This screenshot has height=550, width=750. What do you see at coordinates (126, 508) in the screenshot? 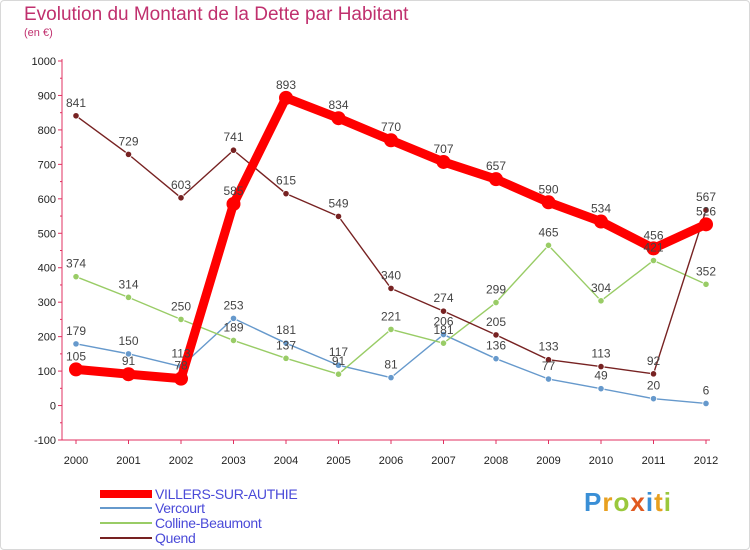
I see `legend-swatch-vercourt` at bounding box center [126, 508].